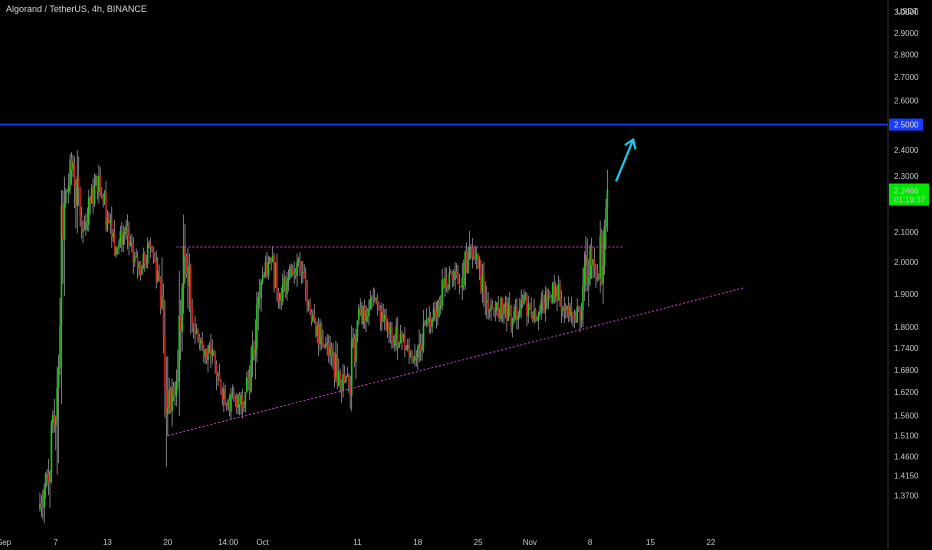 The image size is (932, 550). Describe the element at coordinates (906, 476) in the screenshot. I see `price-tick-label: 1.4150` at that location.